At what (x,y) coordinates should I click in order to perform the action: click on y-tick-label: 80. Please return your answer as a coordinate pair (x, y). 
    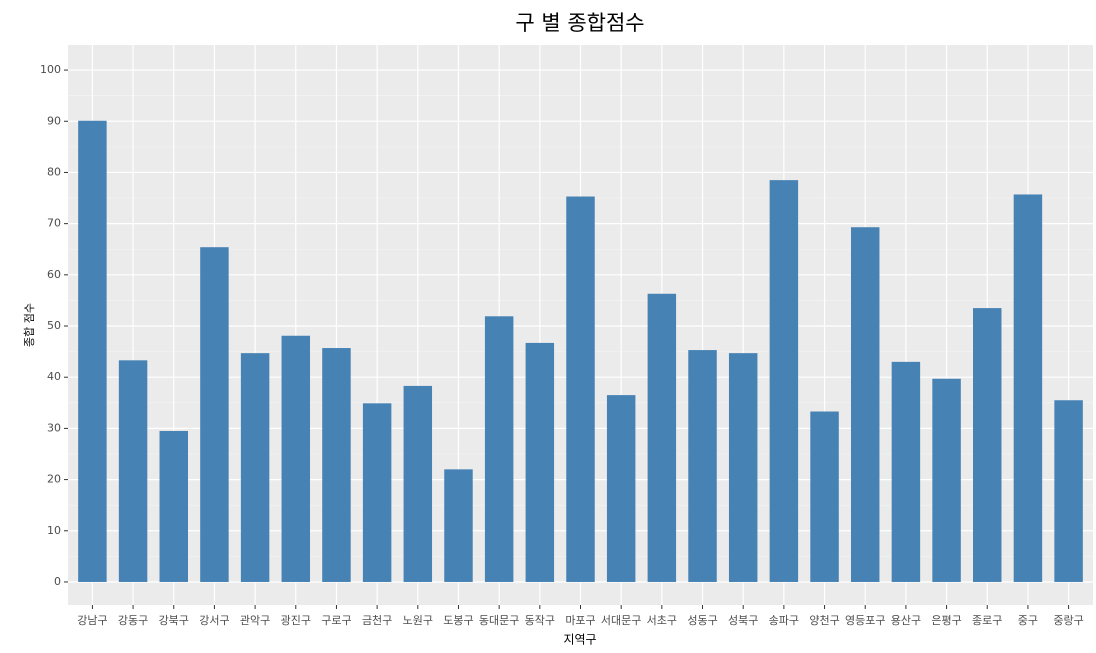
    Looking at the image, I should click on (54, 171).